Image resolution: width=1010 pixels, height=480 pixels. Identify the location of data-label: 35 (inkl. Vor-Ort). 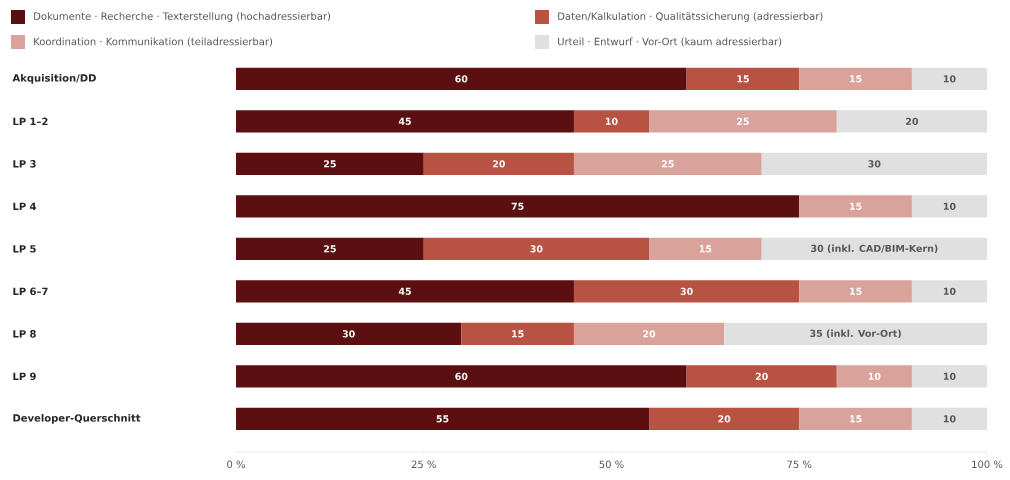
(855, 334).